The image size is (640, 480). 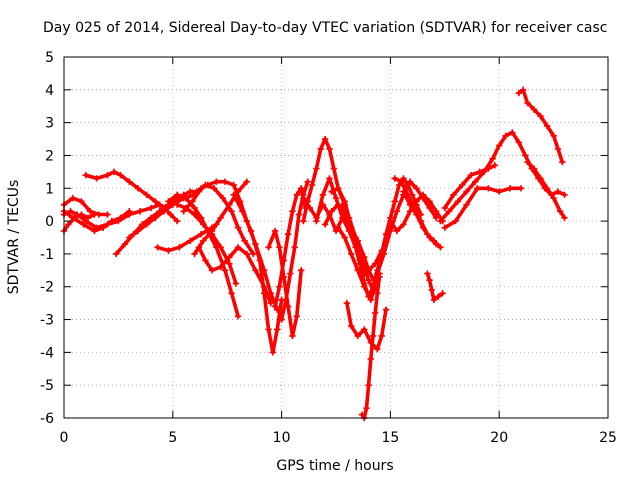 What do you see at coordinates (47, 255) in the screenshot?
I see `y-tick-label: -1` at bounding box center [47, 255].